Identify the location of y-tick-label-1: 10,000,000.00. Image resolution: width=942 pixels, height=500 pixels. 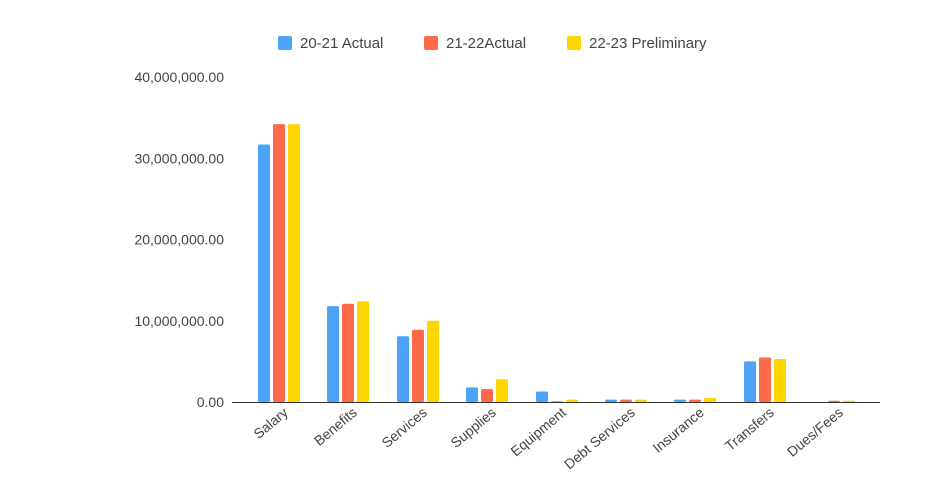
(179, 321).